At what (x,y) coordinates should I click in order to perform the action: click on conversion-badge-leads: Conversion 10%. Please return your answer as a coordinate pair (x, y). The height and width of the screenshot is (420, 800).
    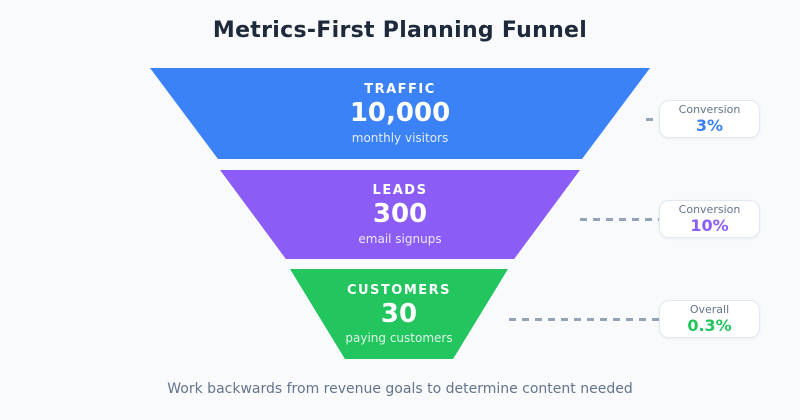
    Looking at the image, I should click on (709, 219).